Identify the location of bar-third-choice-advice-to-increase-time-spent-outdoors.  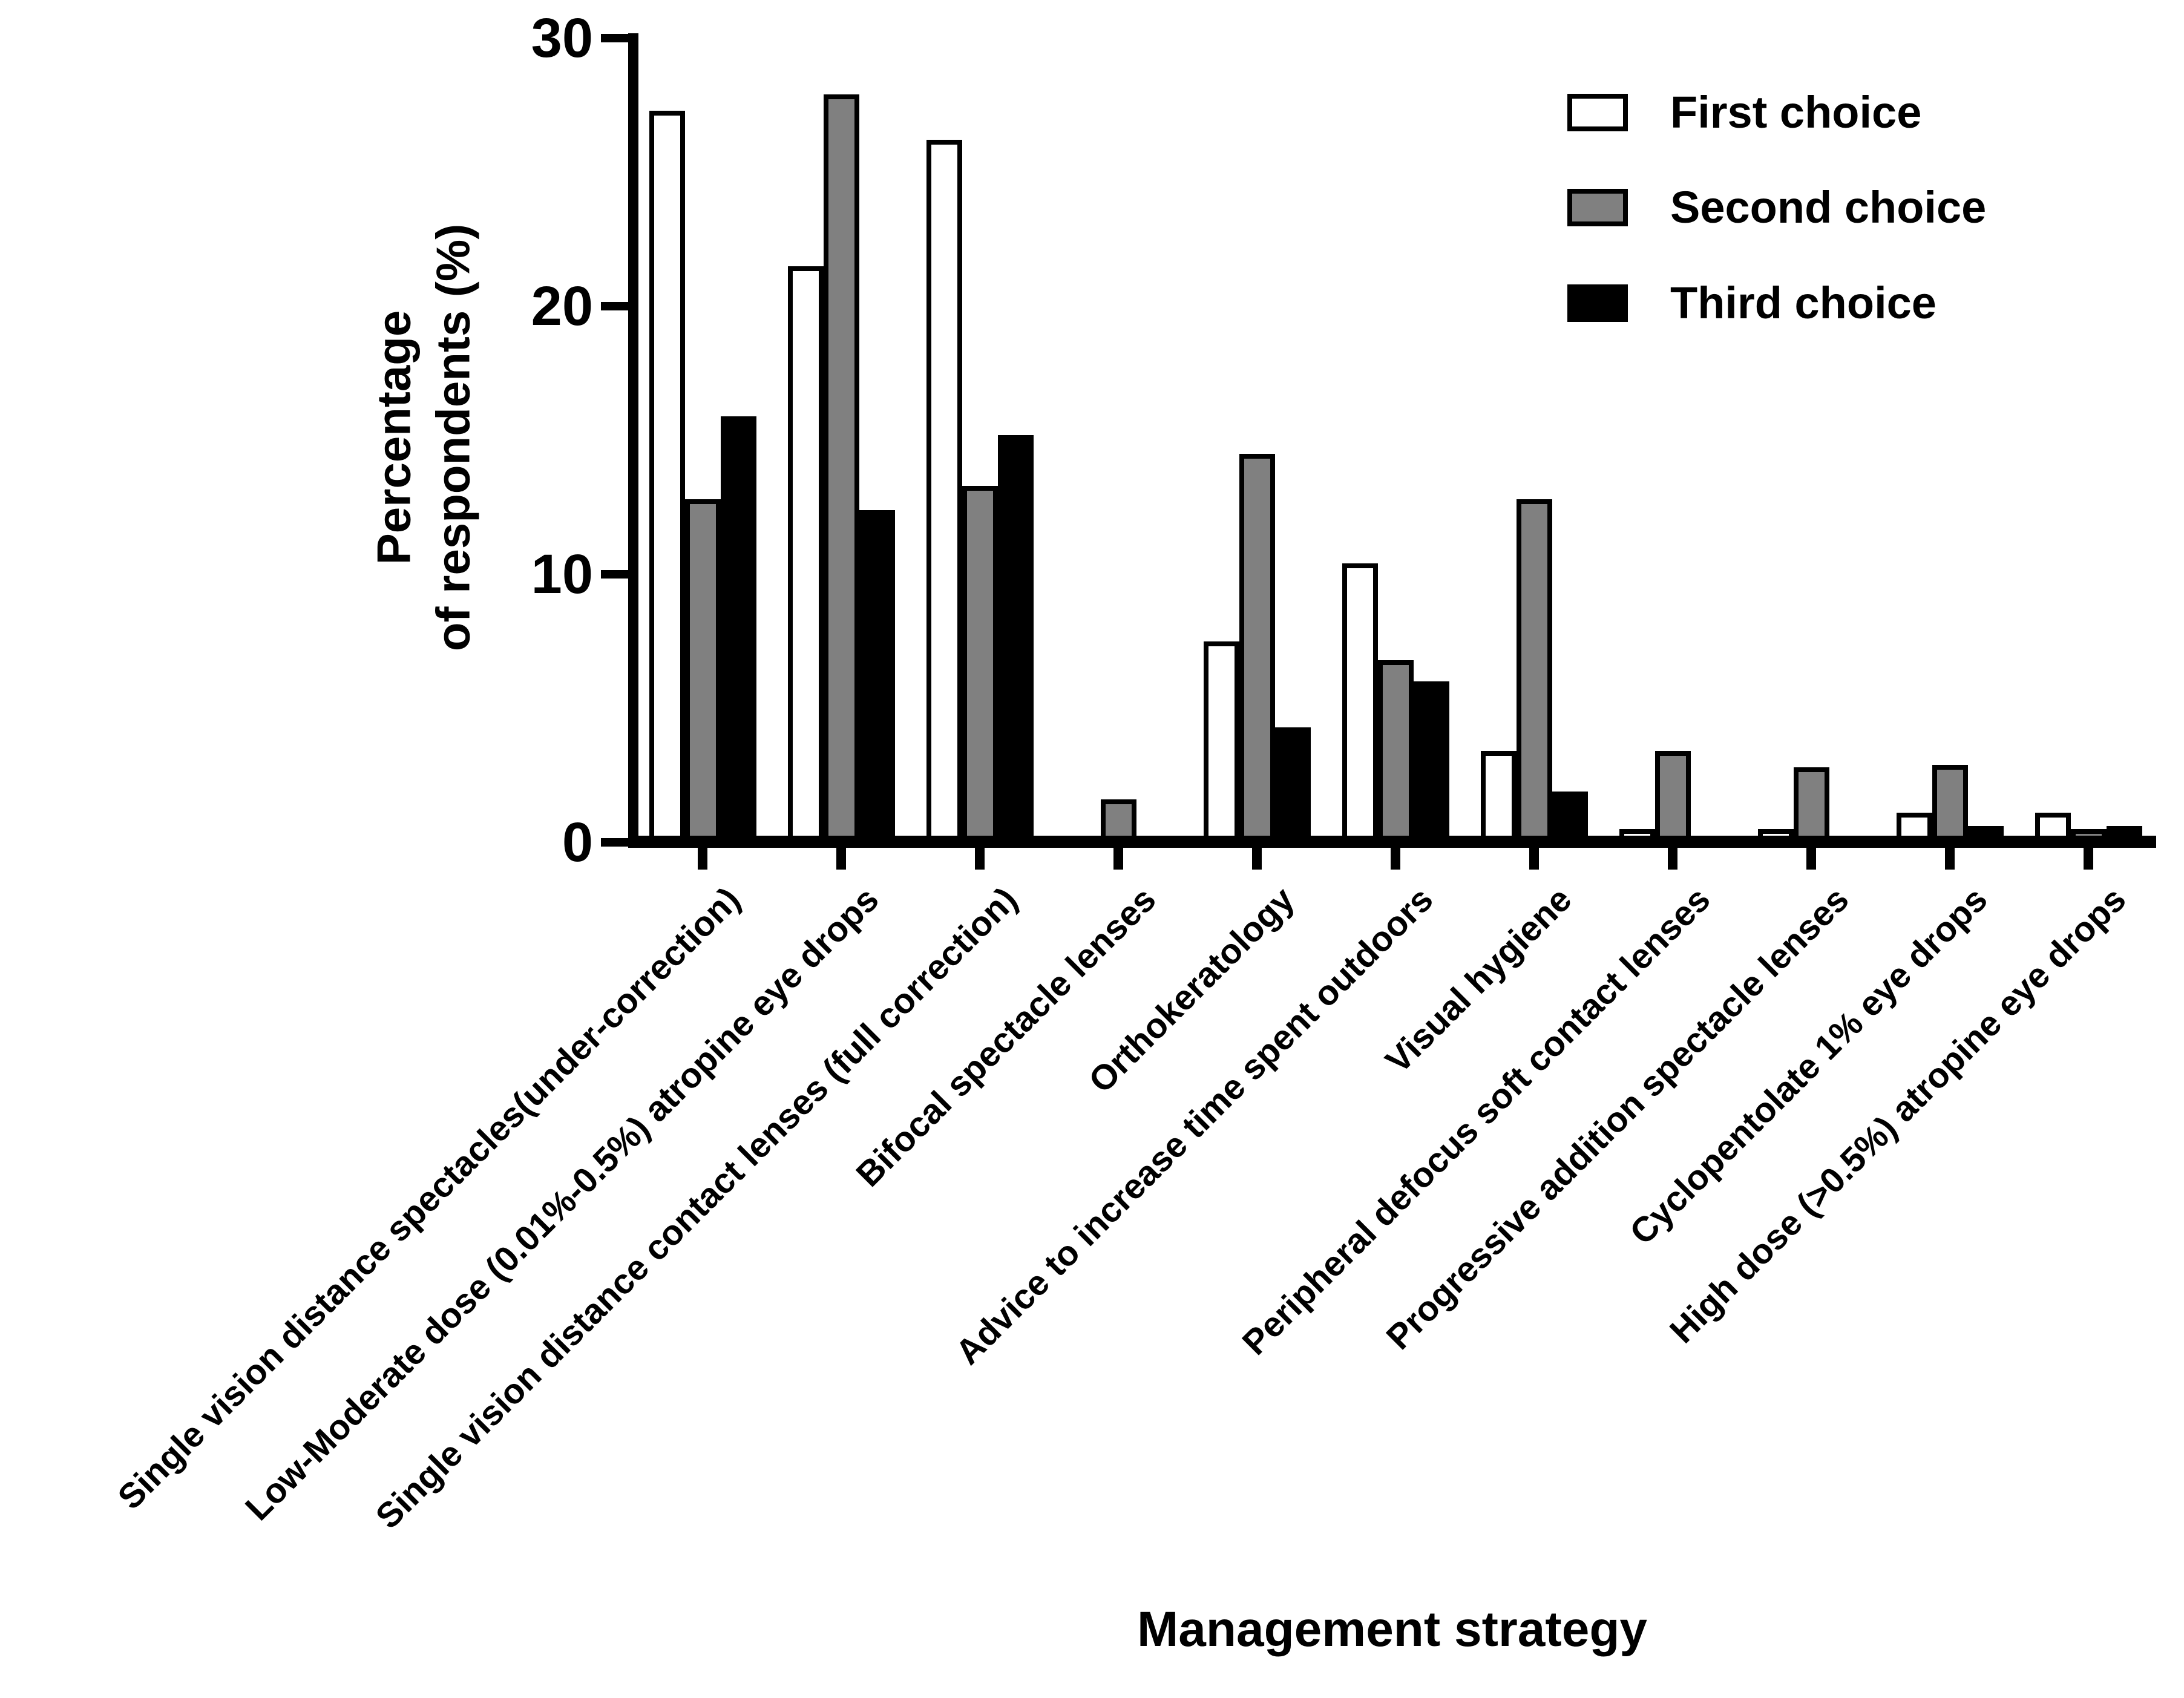
(1431, 761).